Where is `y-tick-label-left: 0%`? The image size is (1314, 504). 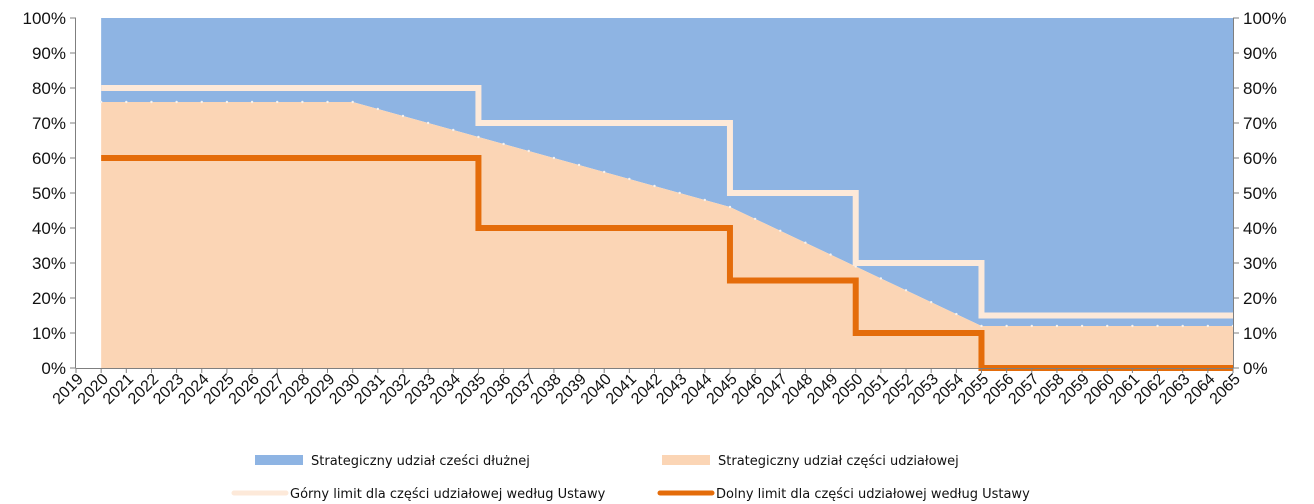
y-tick-label-left: 0% is located at coordinates (53, 368).